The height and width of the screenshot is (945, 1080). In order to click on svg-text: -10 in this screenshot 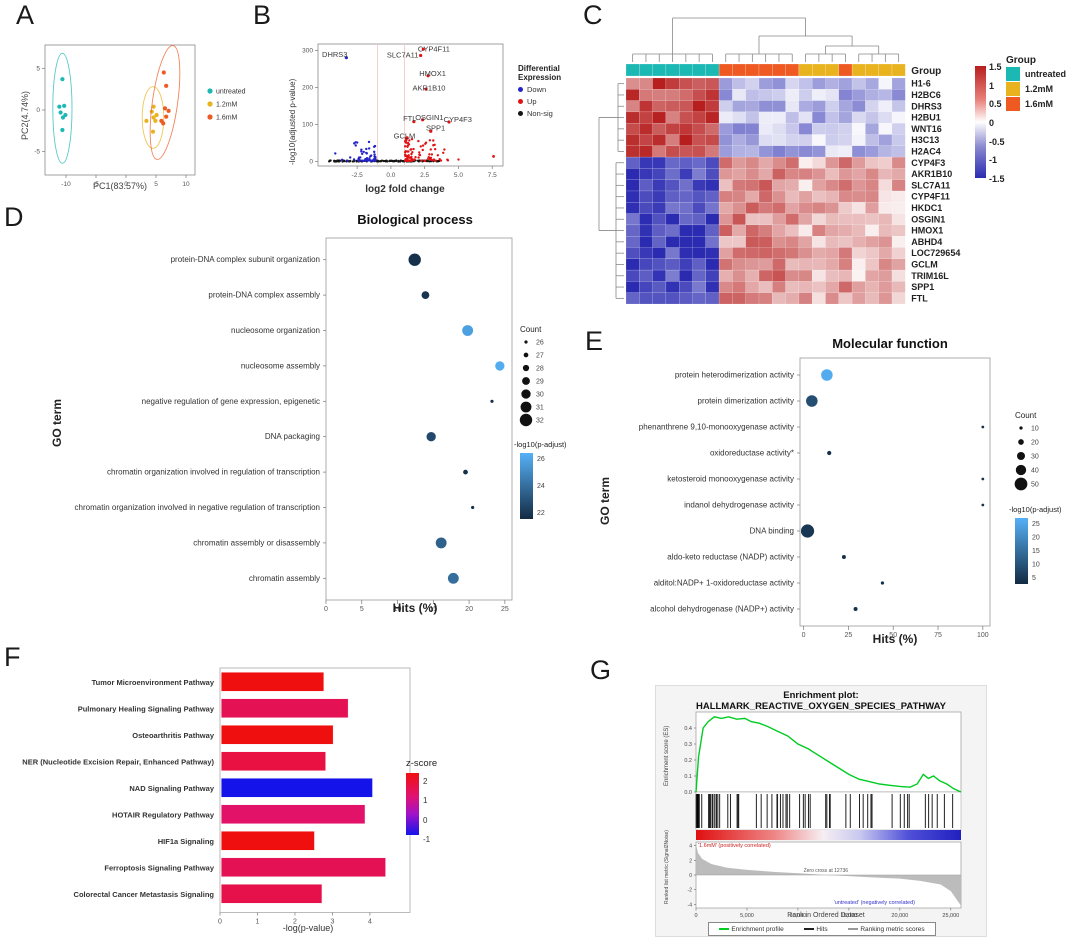, I will do `click(66, 184)`.